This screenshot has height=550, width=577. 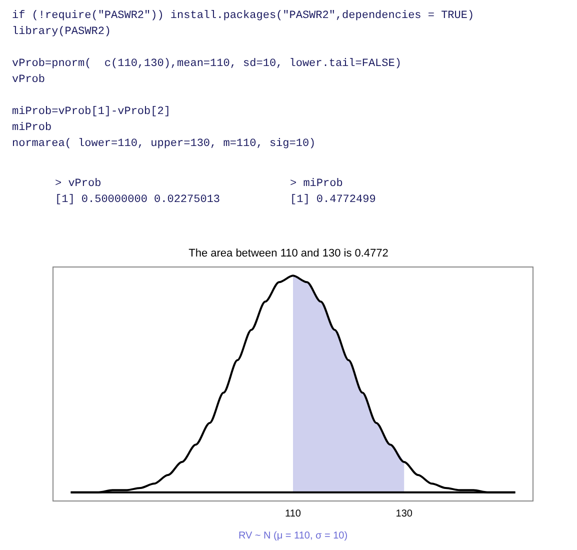 I want to click on chart-title: The area between 110 and 130 is 0.4772, so click(x=288, y=254).